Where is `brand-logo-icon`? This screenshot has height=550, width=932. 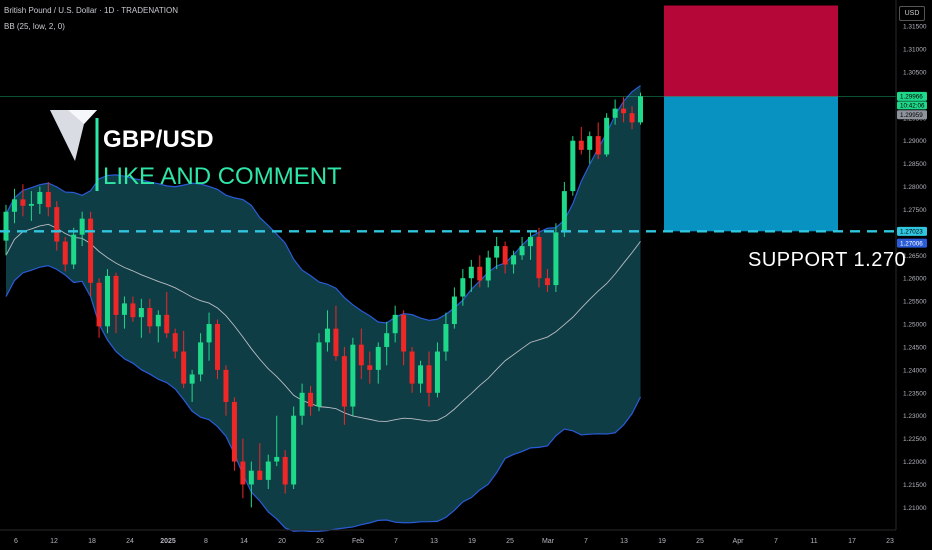 brand-logo-icon is located at coordinates (74, 150).